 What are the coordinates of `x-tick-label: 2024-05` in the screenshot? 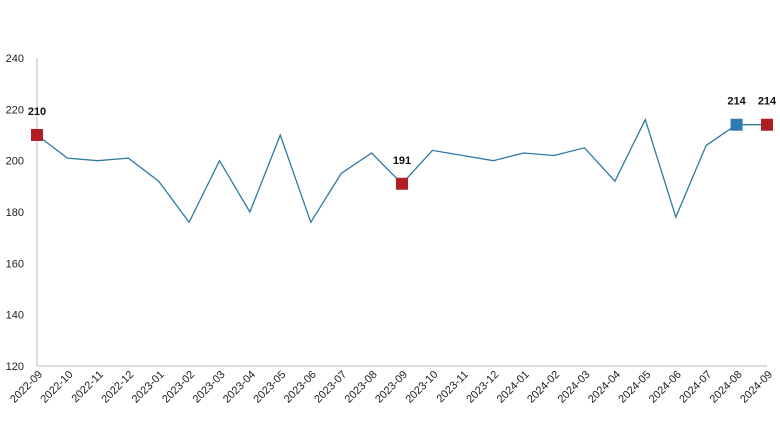 It's located at (634, 387).